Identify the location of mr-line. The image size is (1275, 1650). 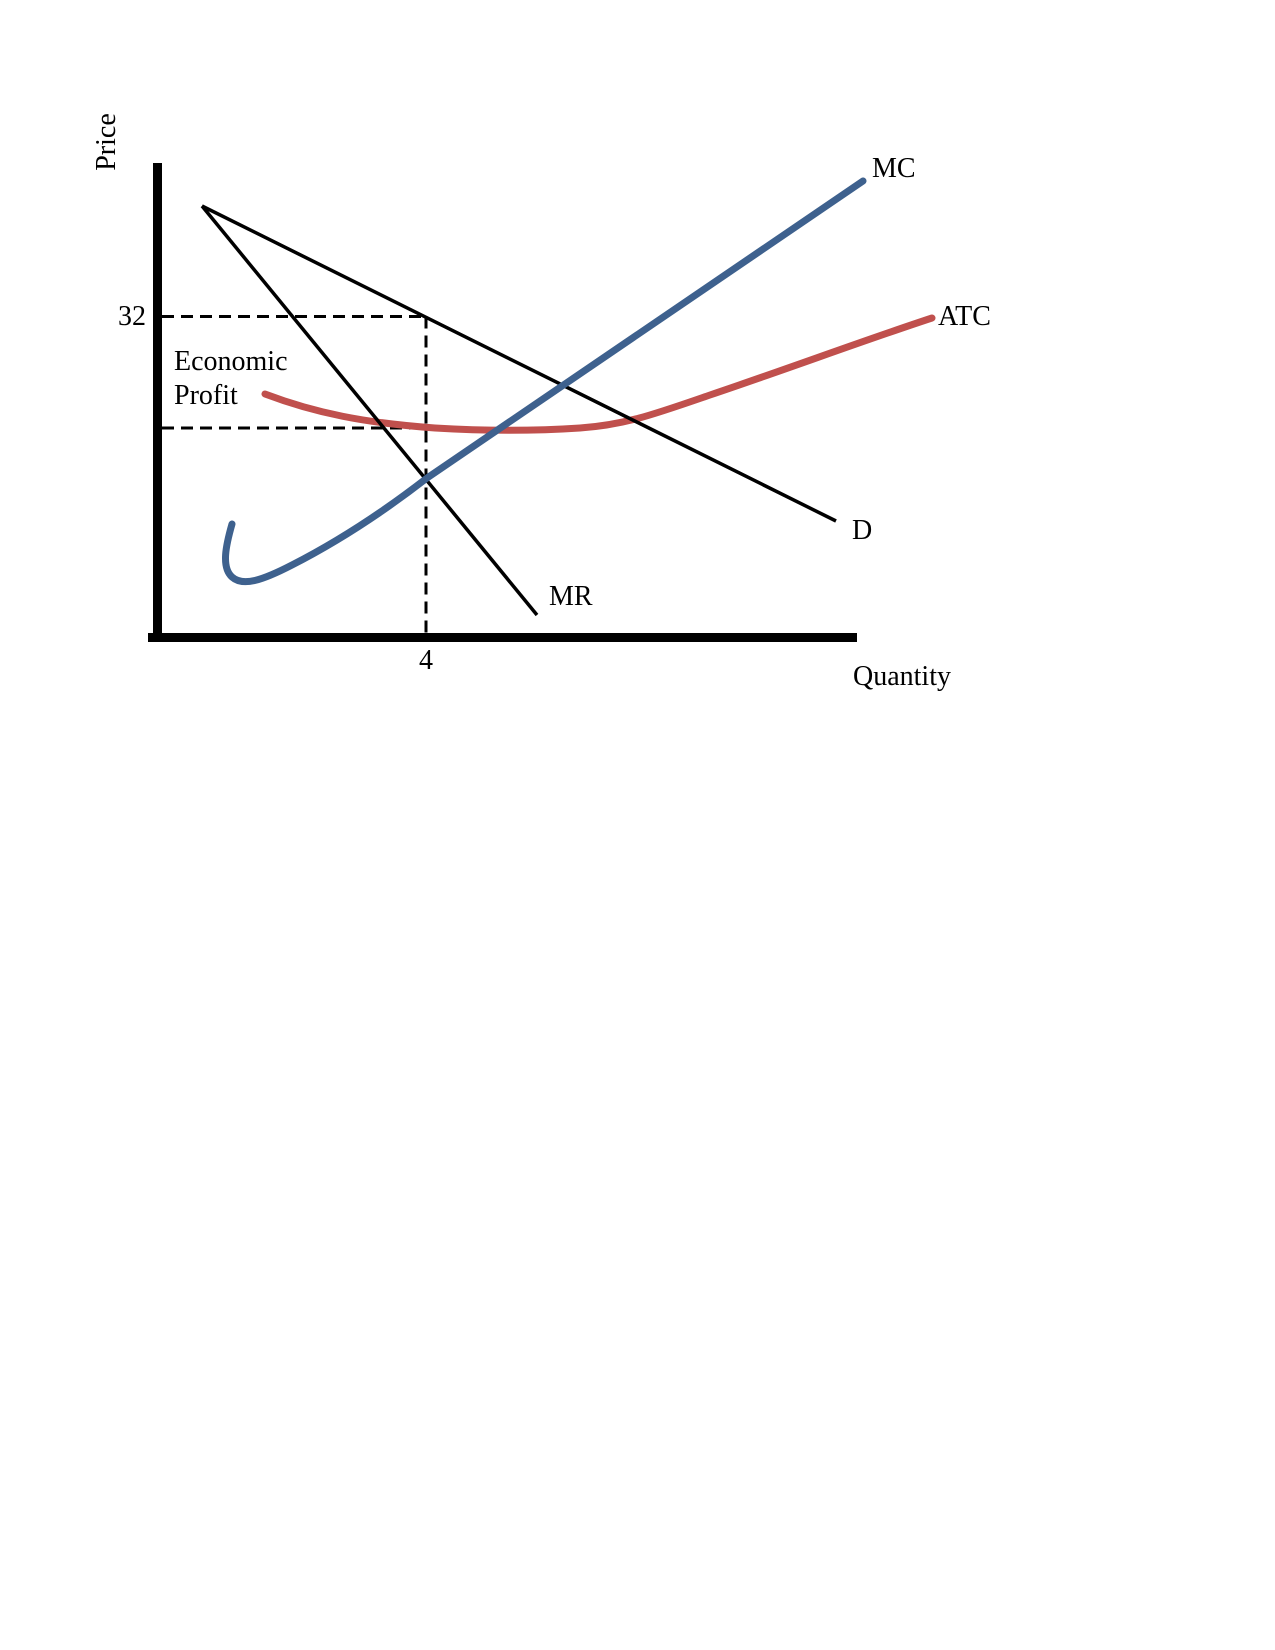
(369, 410).